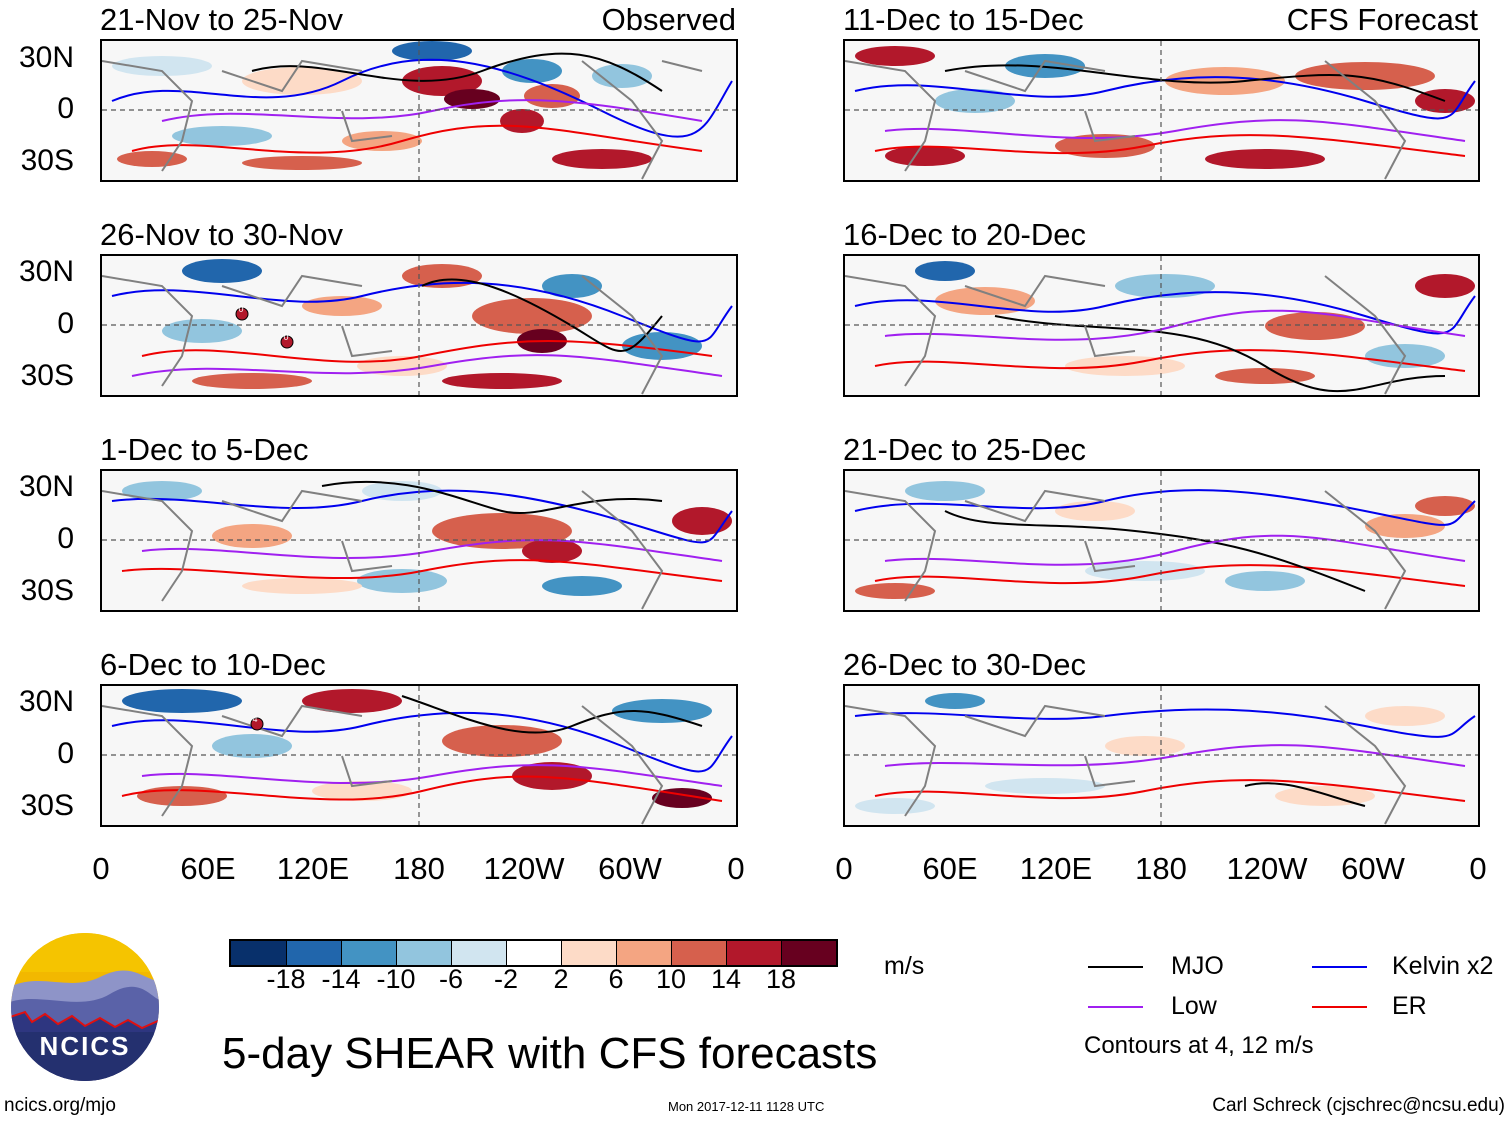 Image resolution: width=1510 pixels, height=1121 pixels. Describe the element at coordinates (1115, 1007) in the screenshot. I see `legend-low-line` at that location.